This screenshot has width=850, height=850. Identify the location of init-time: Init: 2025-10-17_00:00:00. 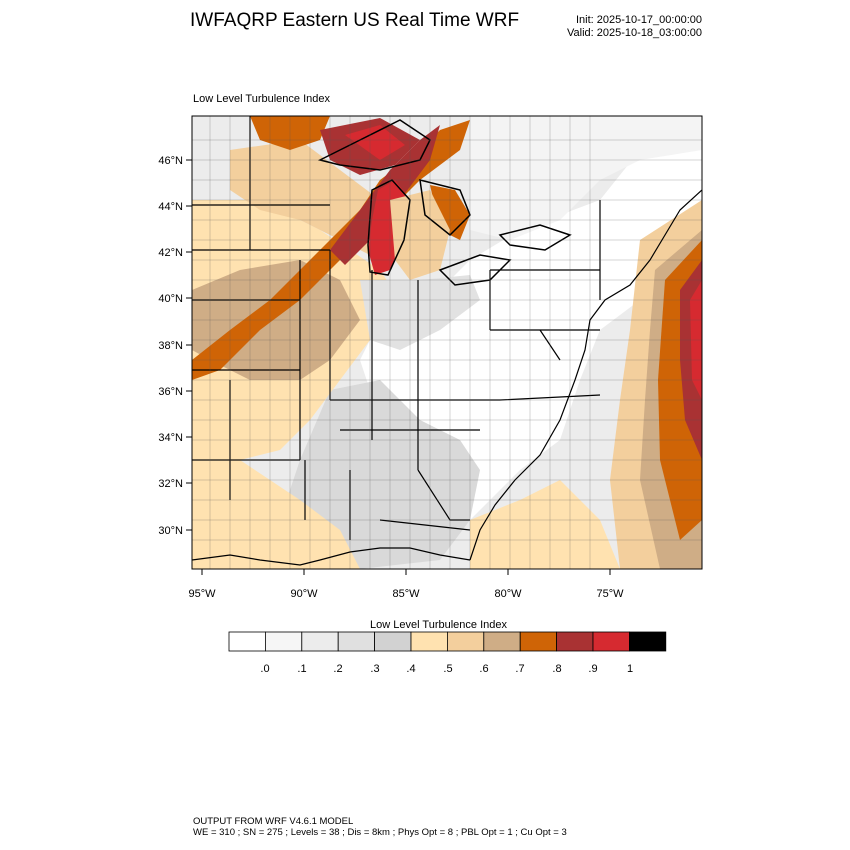
(639, 20).